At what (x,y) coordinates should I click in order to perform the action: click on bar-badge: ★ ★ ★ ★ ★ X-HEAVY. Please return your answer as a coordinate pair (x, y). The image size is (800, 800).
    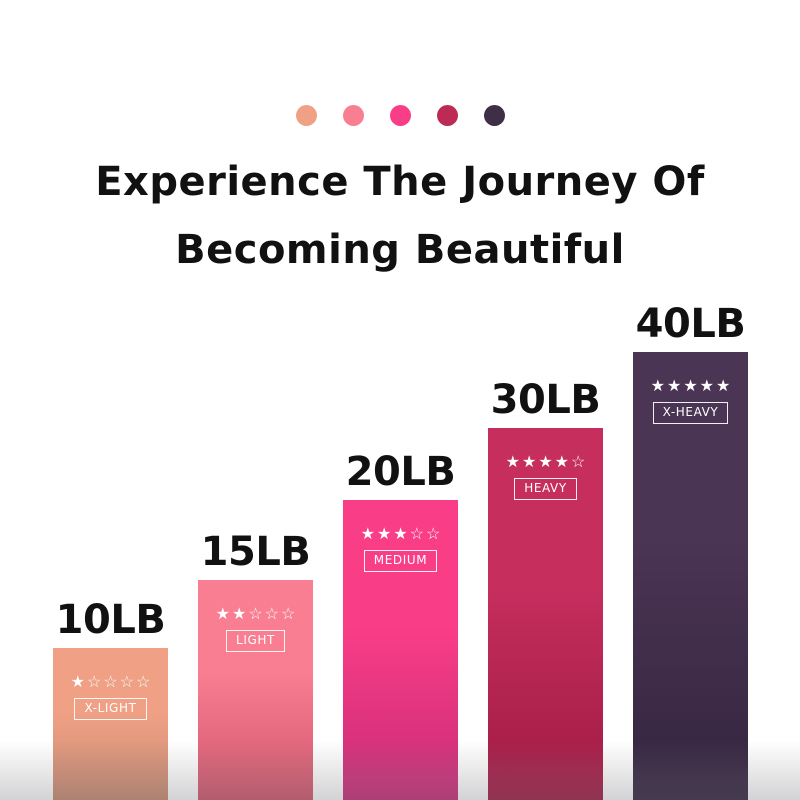
    Looking at the image, I should click on (690, 401).